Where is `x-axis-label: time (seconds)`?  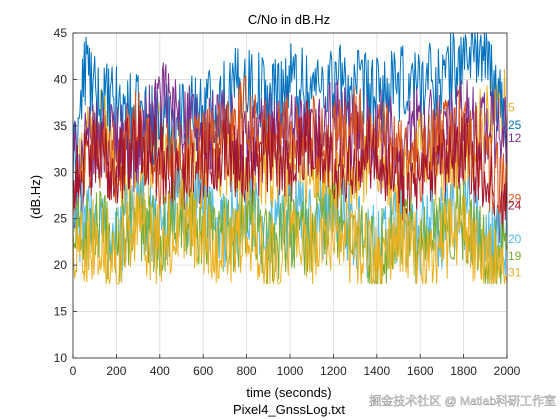
x-axis-label: time (seconds) is located at coordinates (288, 392).